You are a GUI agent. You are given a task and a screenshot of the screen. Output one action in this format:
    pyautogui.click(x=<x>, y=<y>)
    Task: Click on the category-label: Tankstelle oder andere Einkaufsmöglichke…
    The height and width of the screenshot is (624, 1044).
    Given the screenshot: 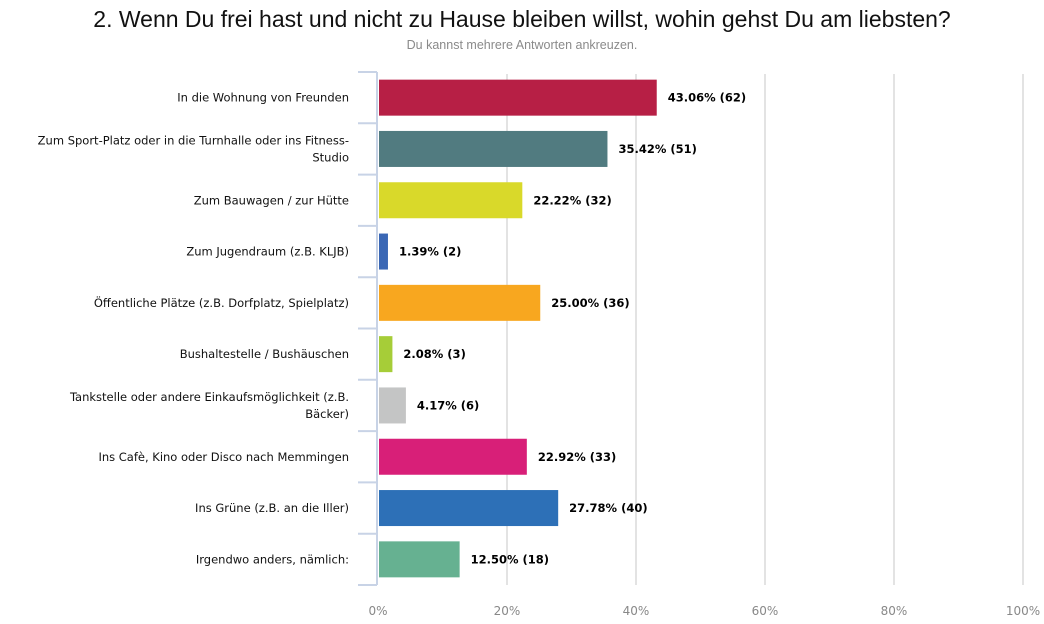 What is the action you would take?
    pyautogui.click(x=209, y=405)
    